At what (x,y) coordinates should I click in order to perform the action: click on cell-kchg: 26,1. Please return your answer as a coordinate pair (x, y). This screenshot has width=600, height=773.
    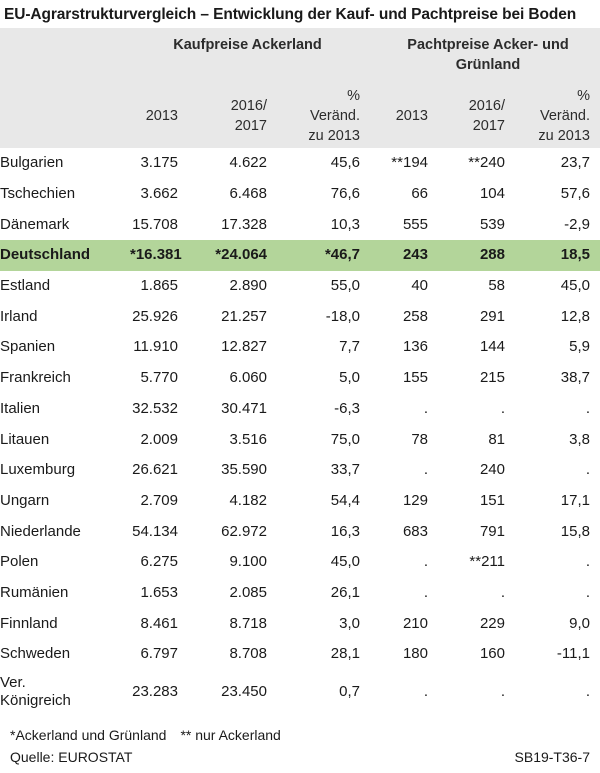
    Looking at the image, I should click on (345, 592).